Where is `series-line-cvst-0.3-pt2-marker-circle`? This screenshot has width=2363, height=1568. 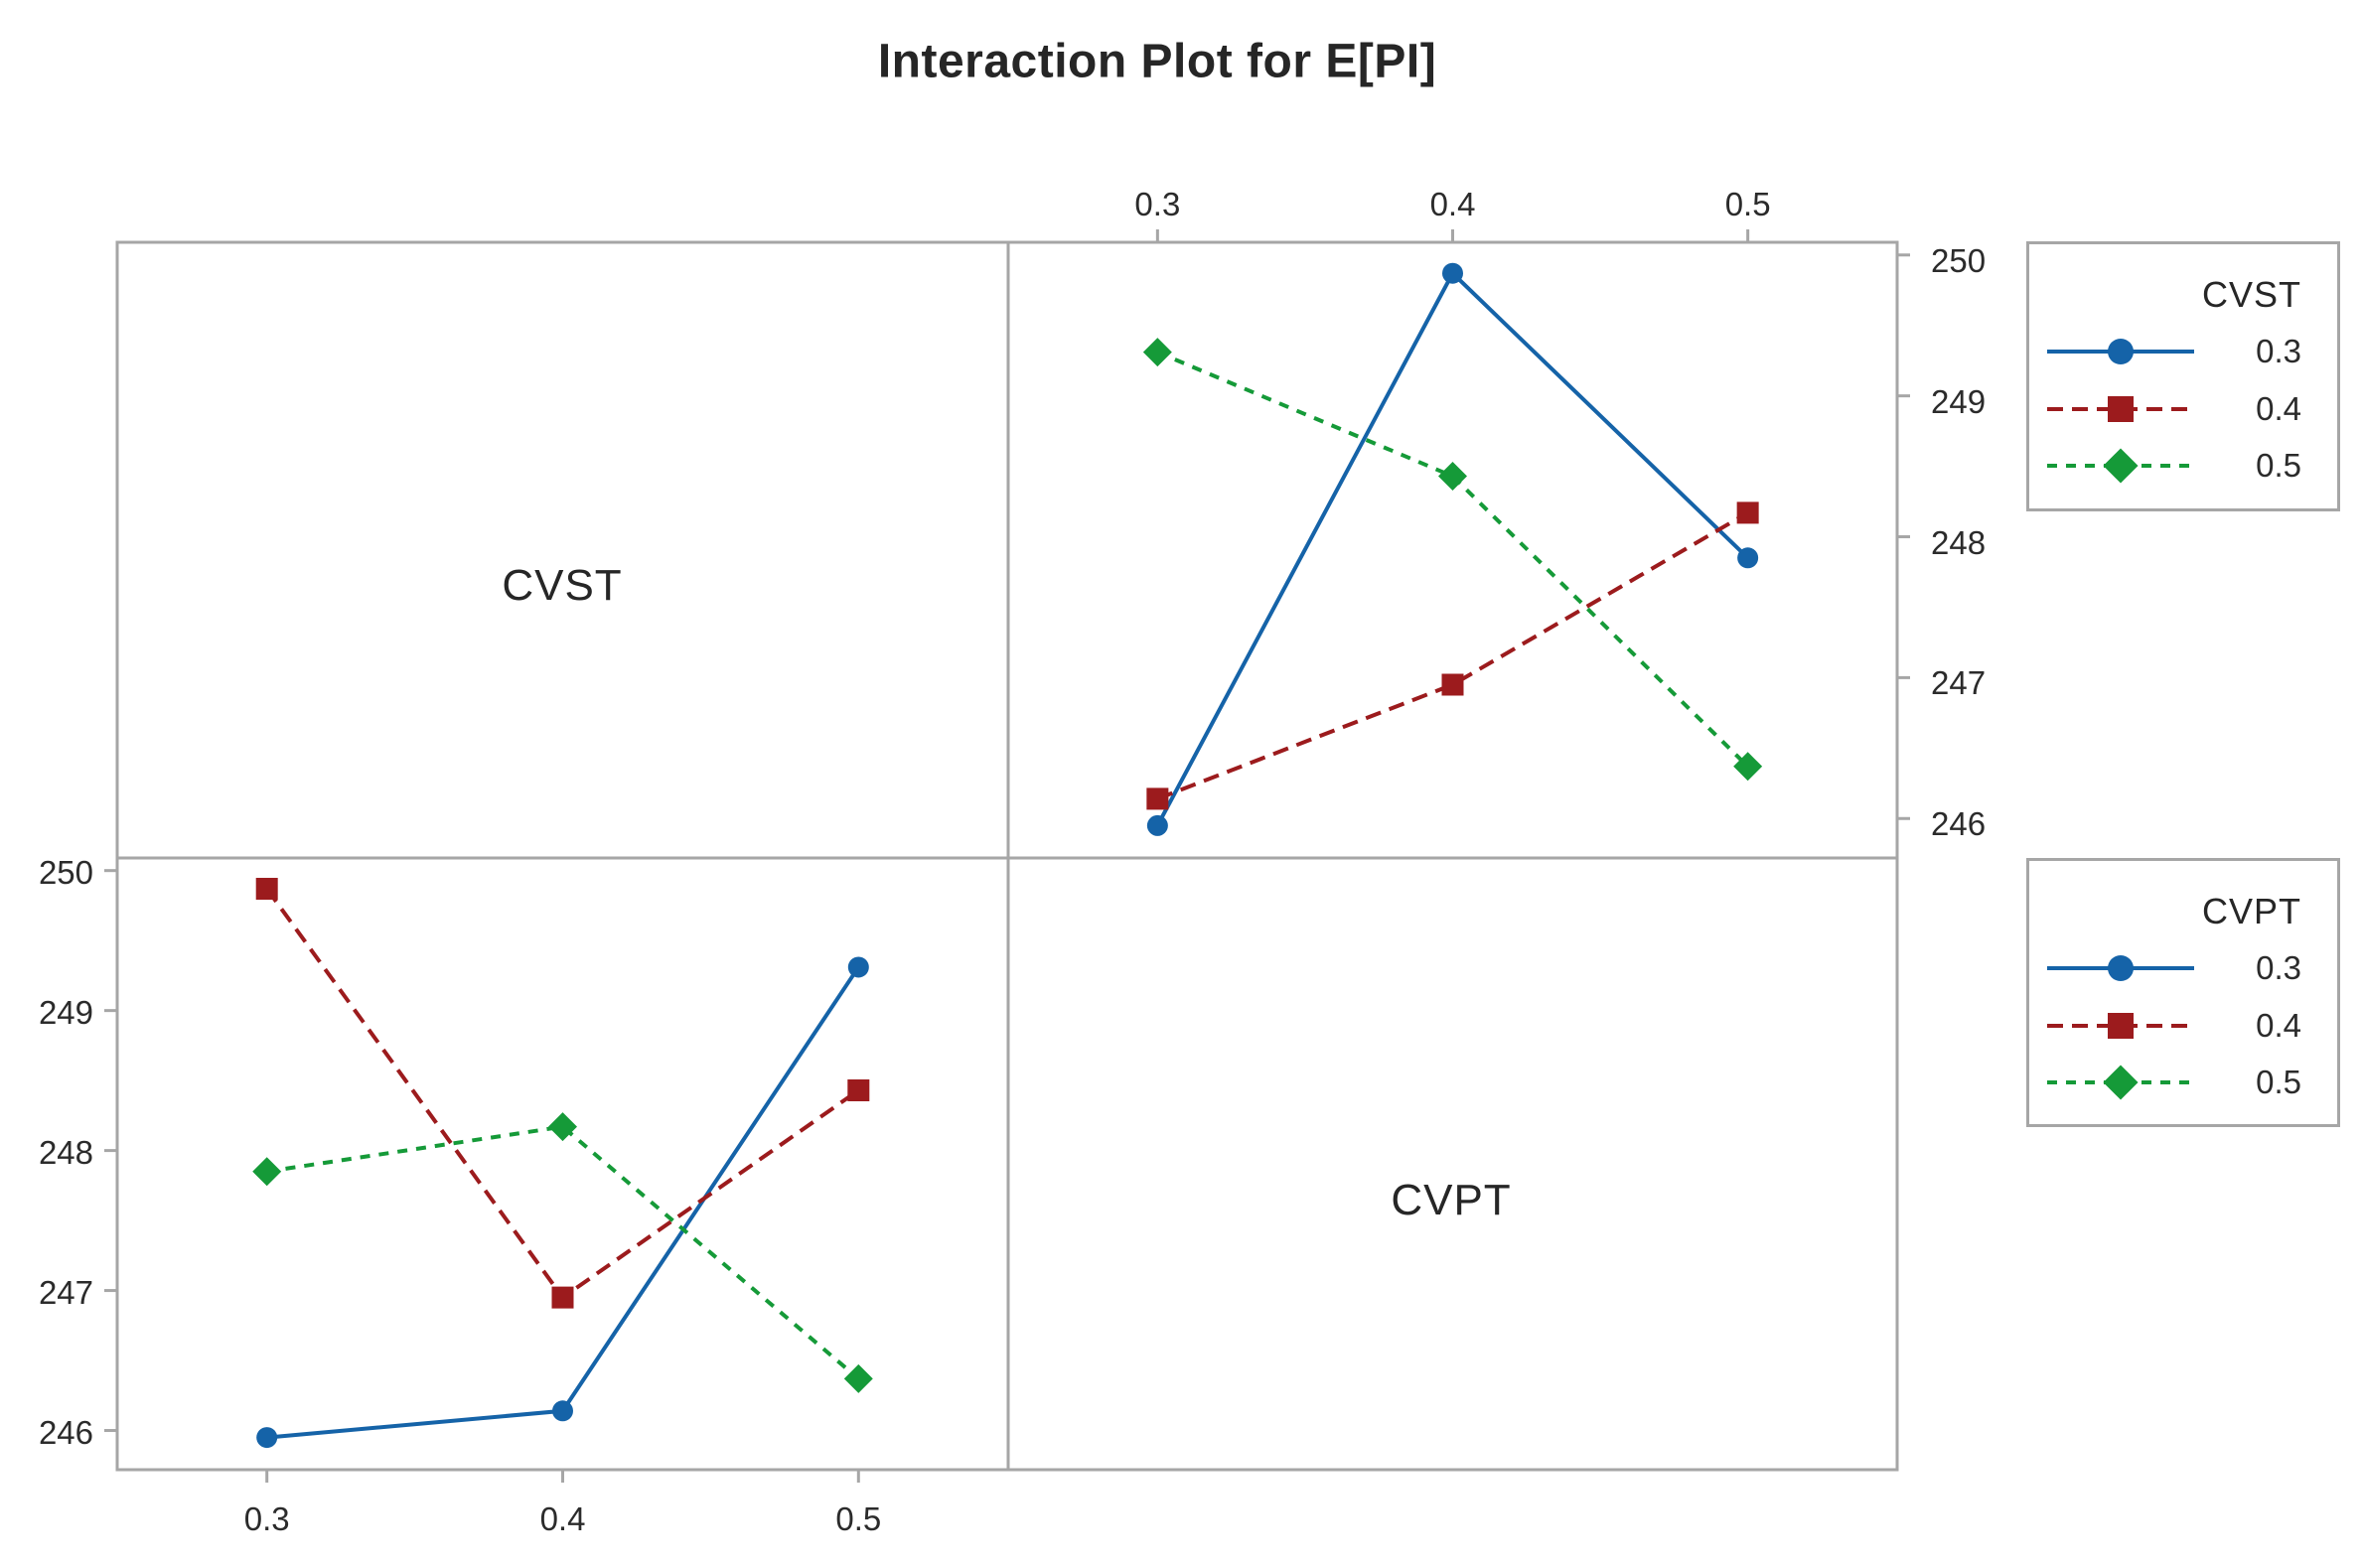 series-line-cvst-0.3-pt2-marker-circle is located at coordinates (1748, 558).